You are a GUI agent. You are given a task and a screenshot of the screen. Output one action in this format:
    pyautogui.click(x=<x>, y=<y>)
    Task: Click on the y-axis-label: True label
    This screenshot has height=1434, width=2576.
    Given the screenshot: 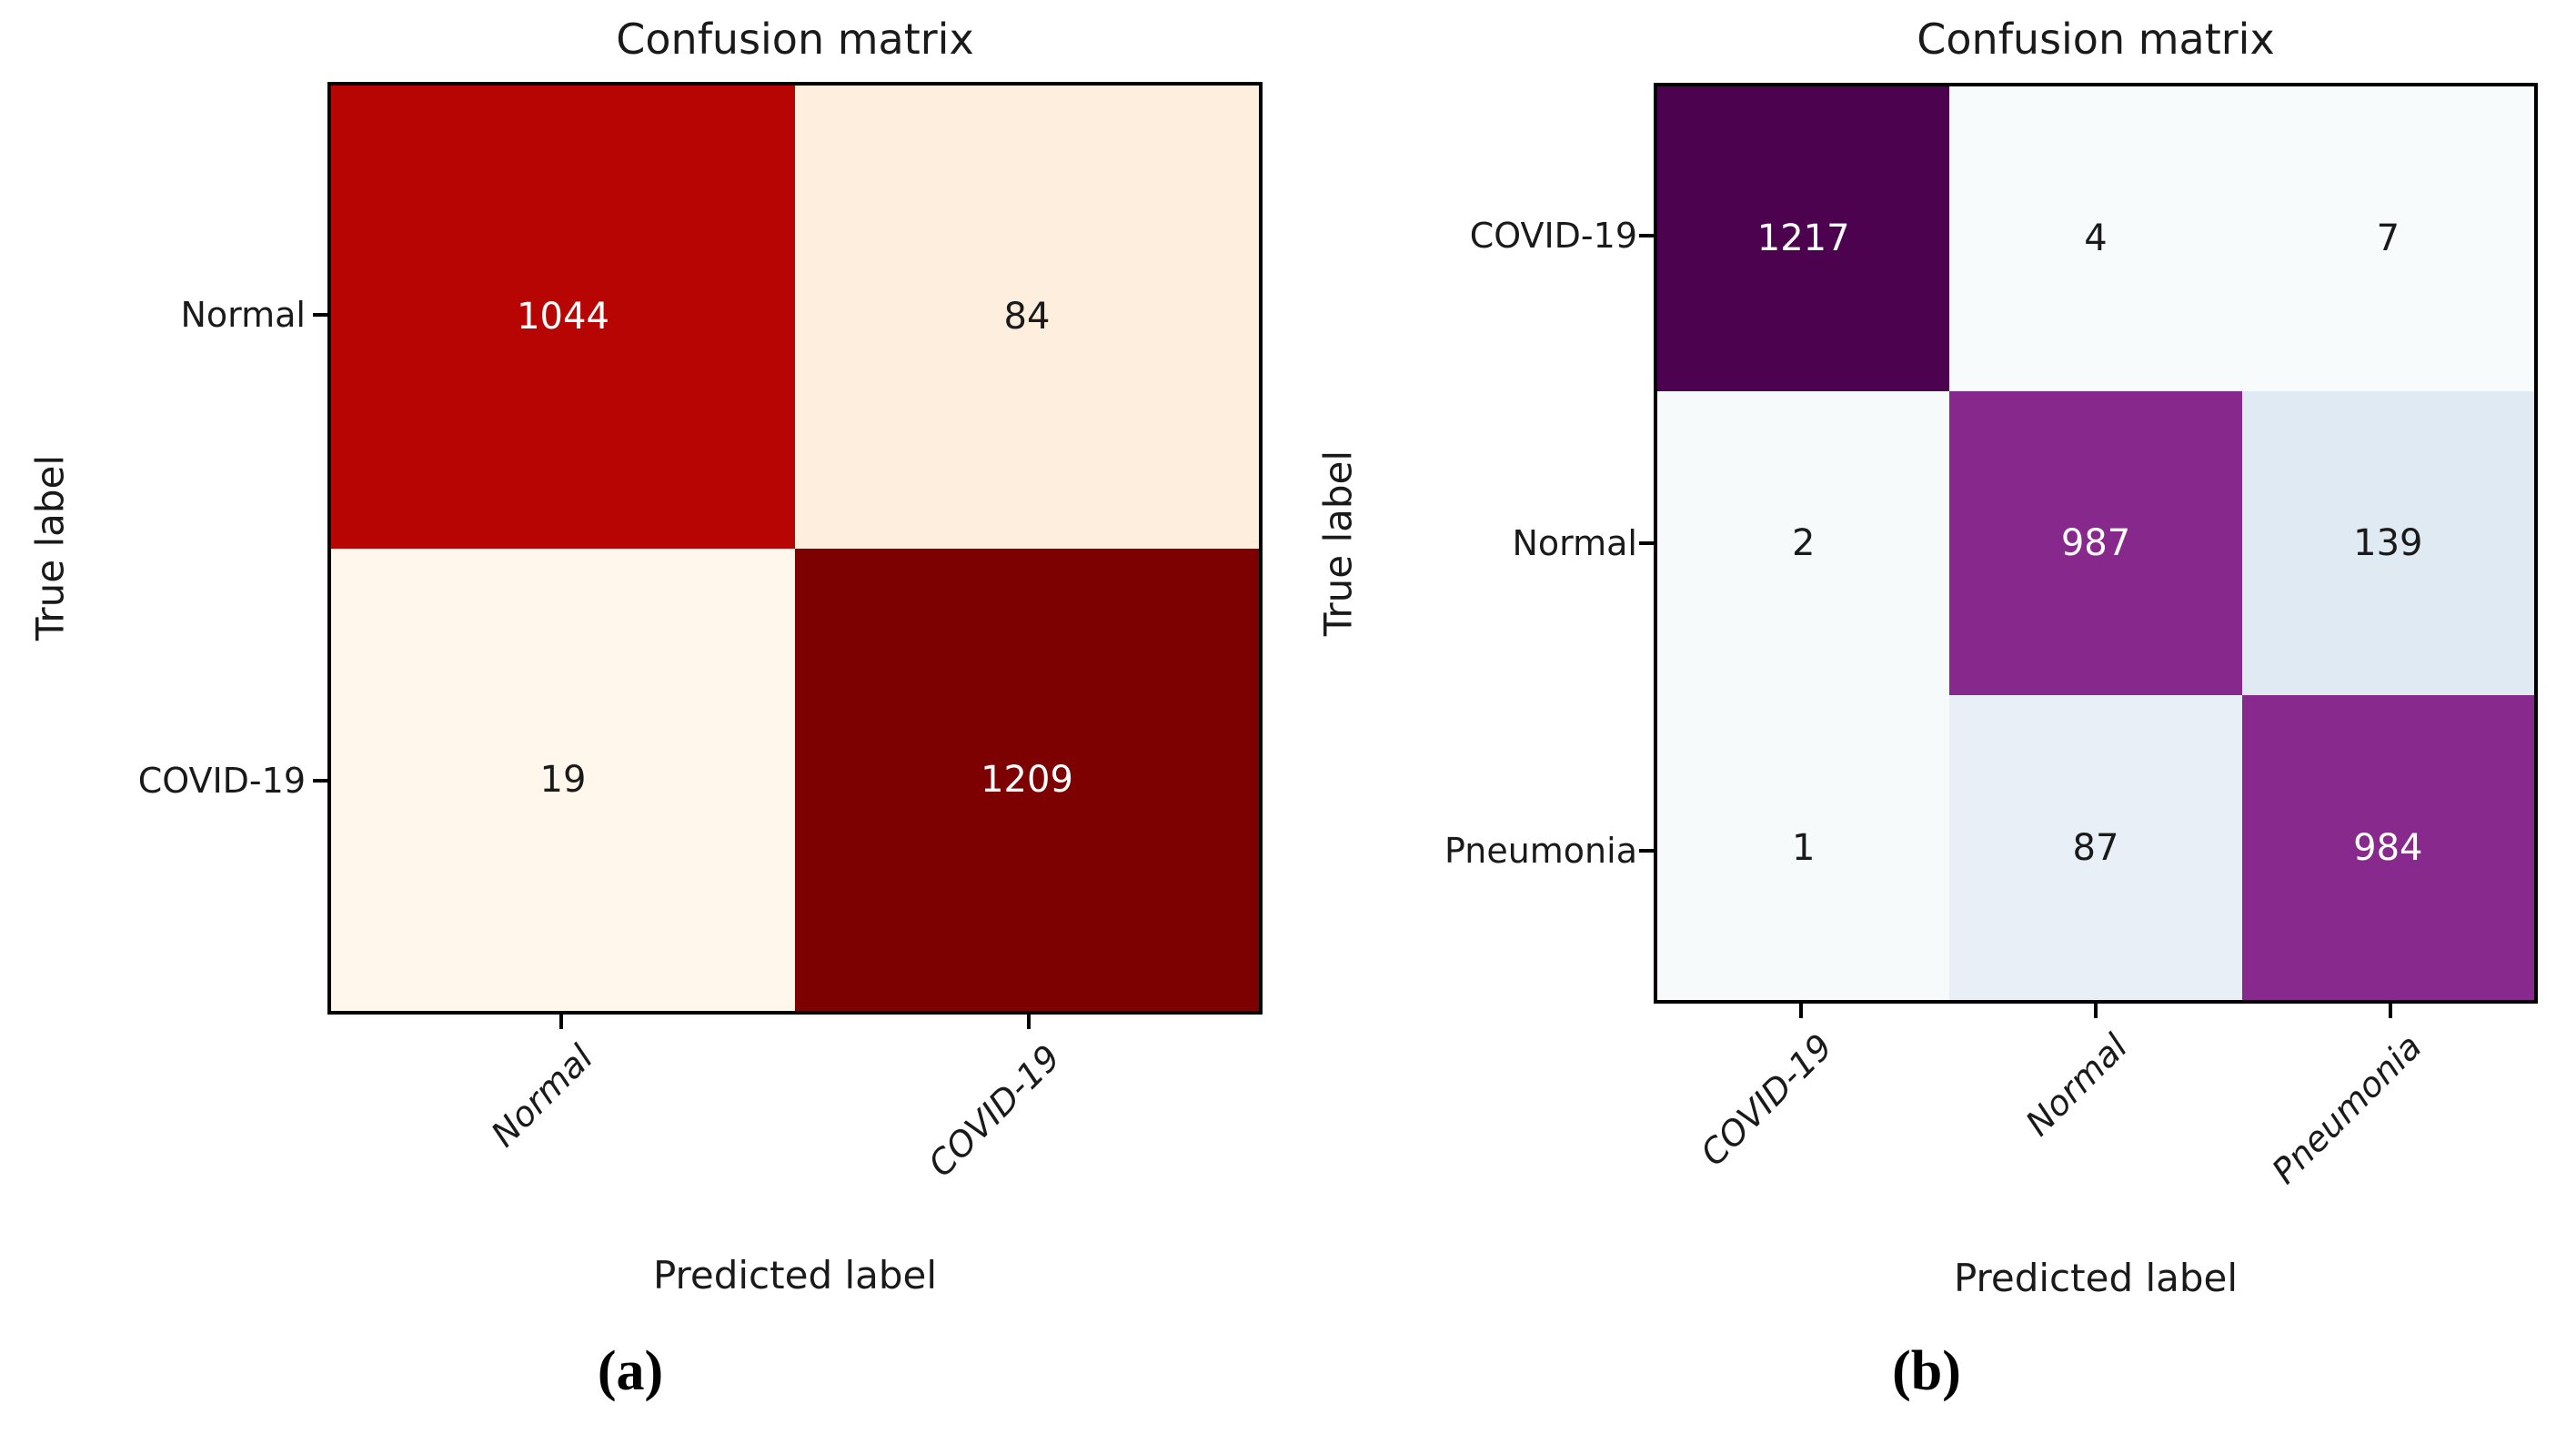 What is the action you would take?
    pyautogui.click(x=50, y=547)
    